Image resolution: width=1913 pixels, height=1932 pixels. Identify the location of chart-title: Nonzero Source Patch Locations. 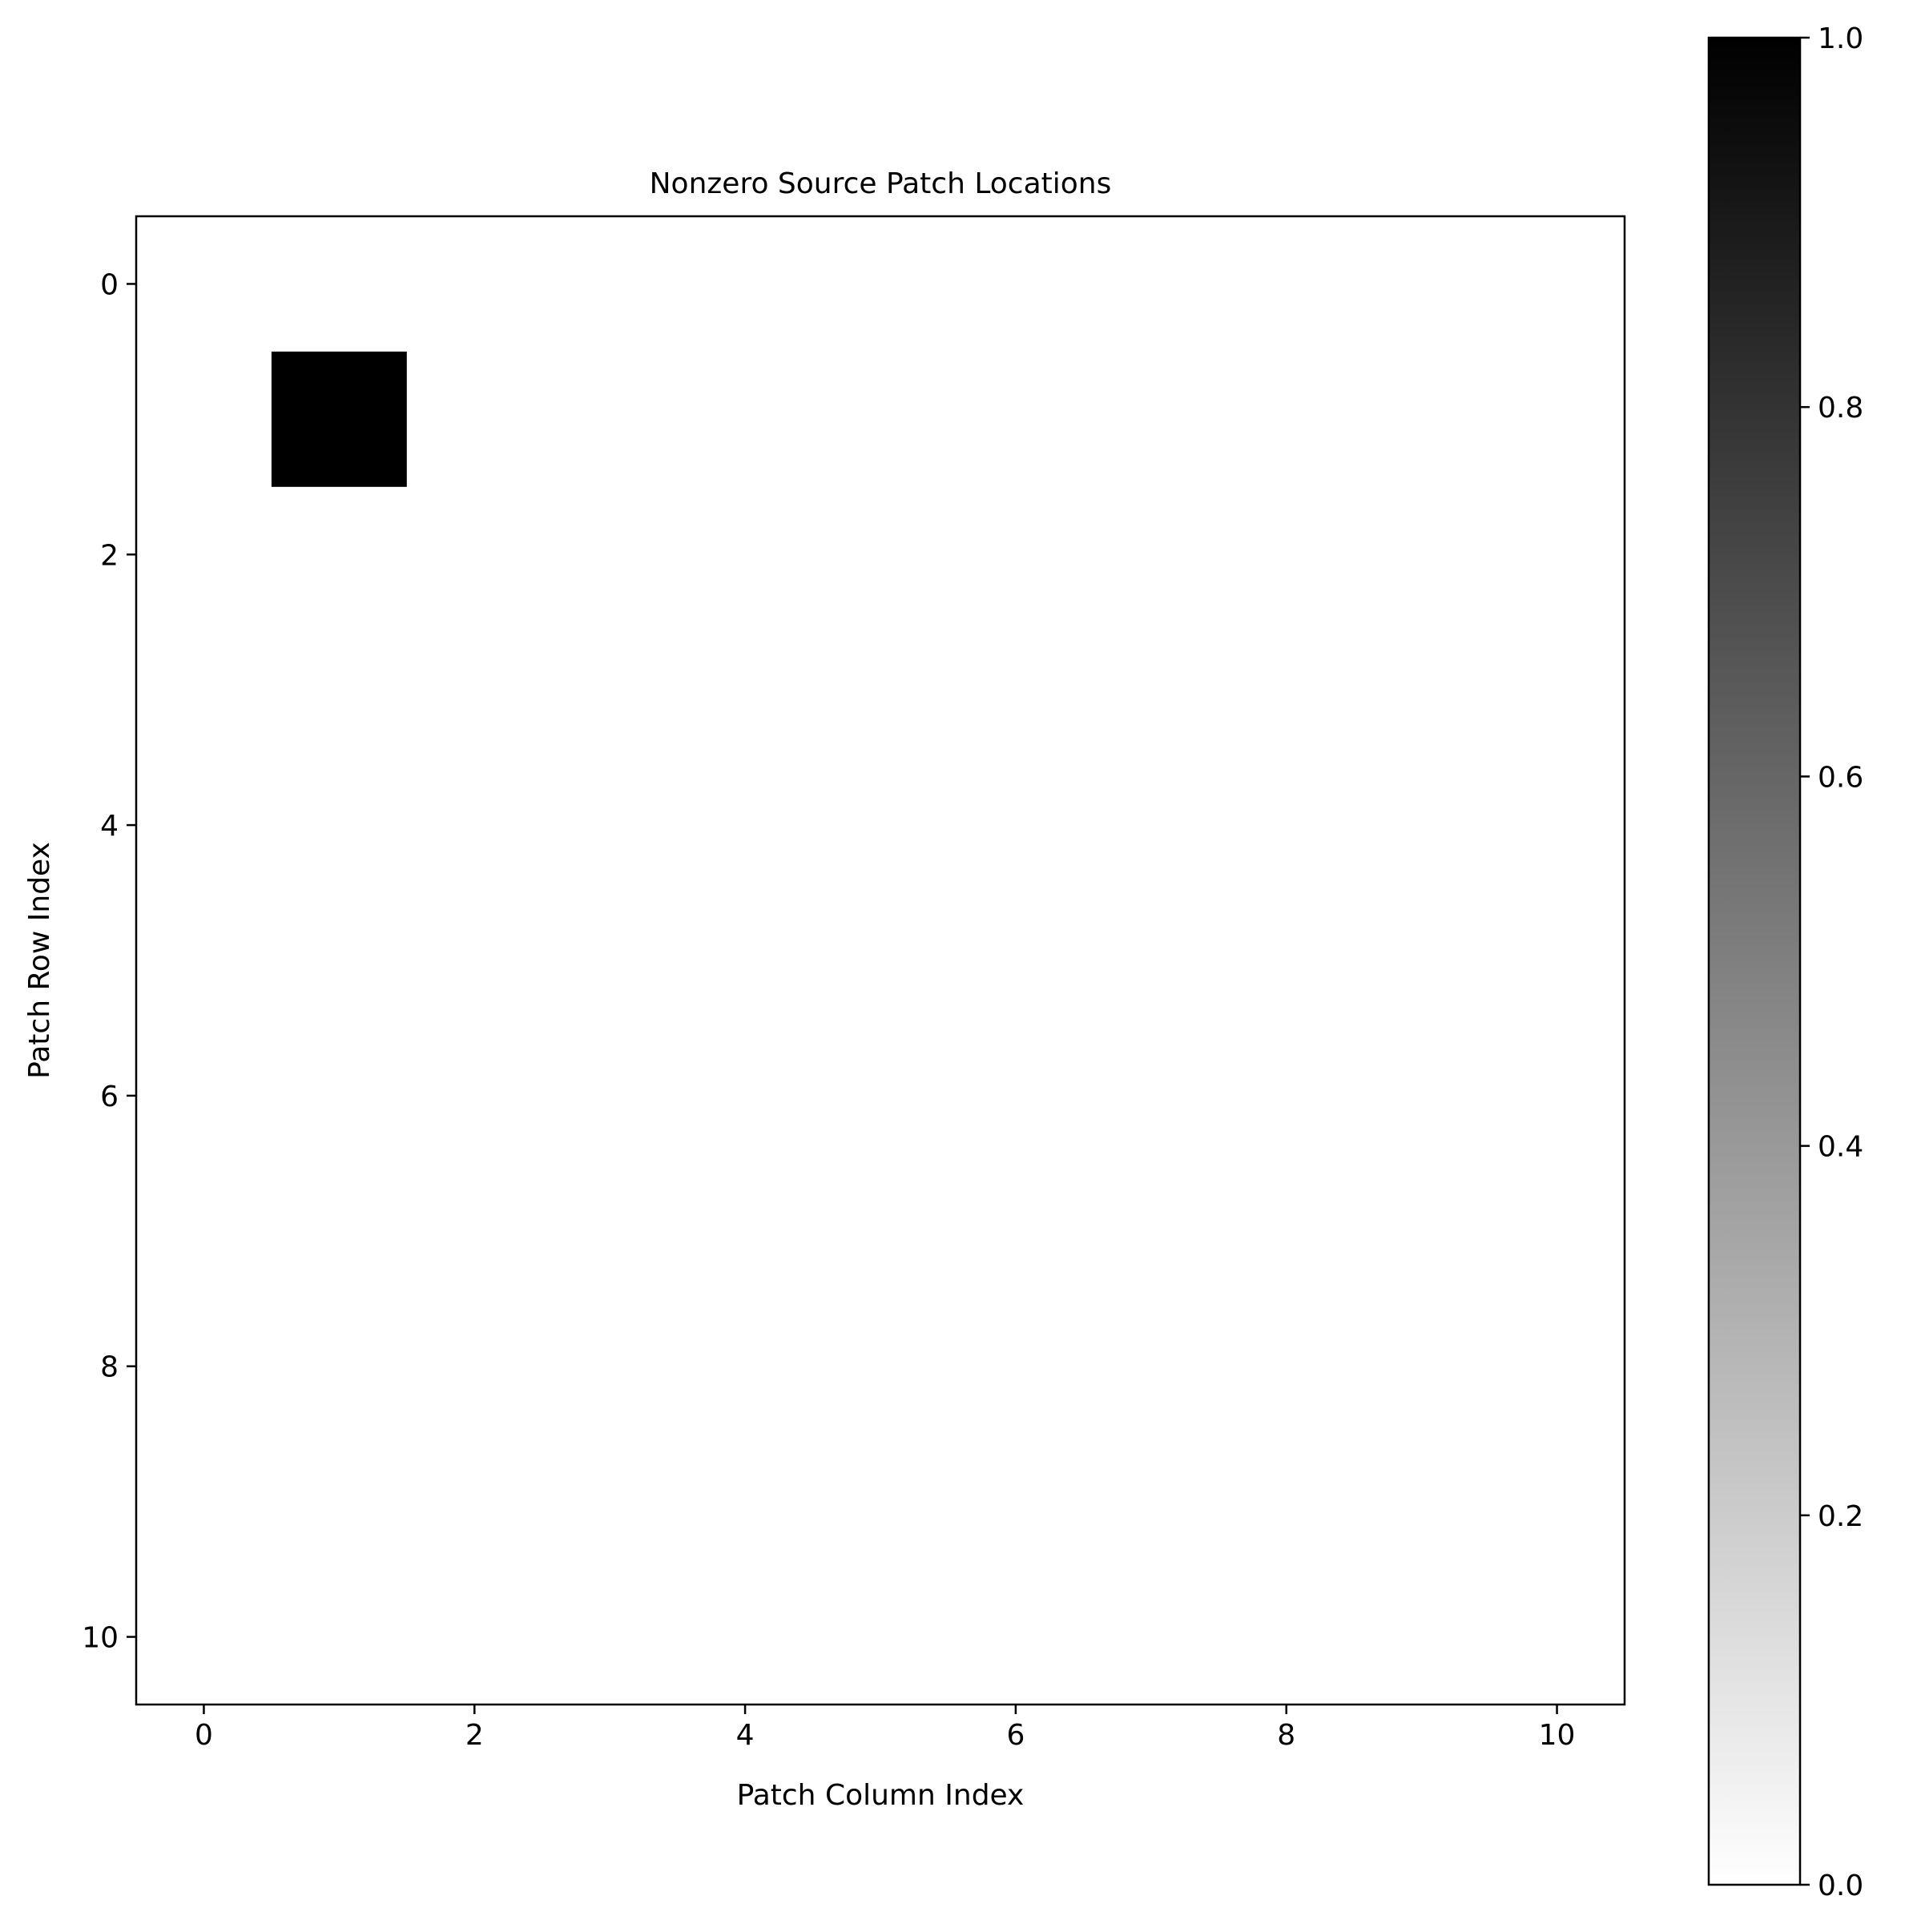
(881, 183).